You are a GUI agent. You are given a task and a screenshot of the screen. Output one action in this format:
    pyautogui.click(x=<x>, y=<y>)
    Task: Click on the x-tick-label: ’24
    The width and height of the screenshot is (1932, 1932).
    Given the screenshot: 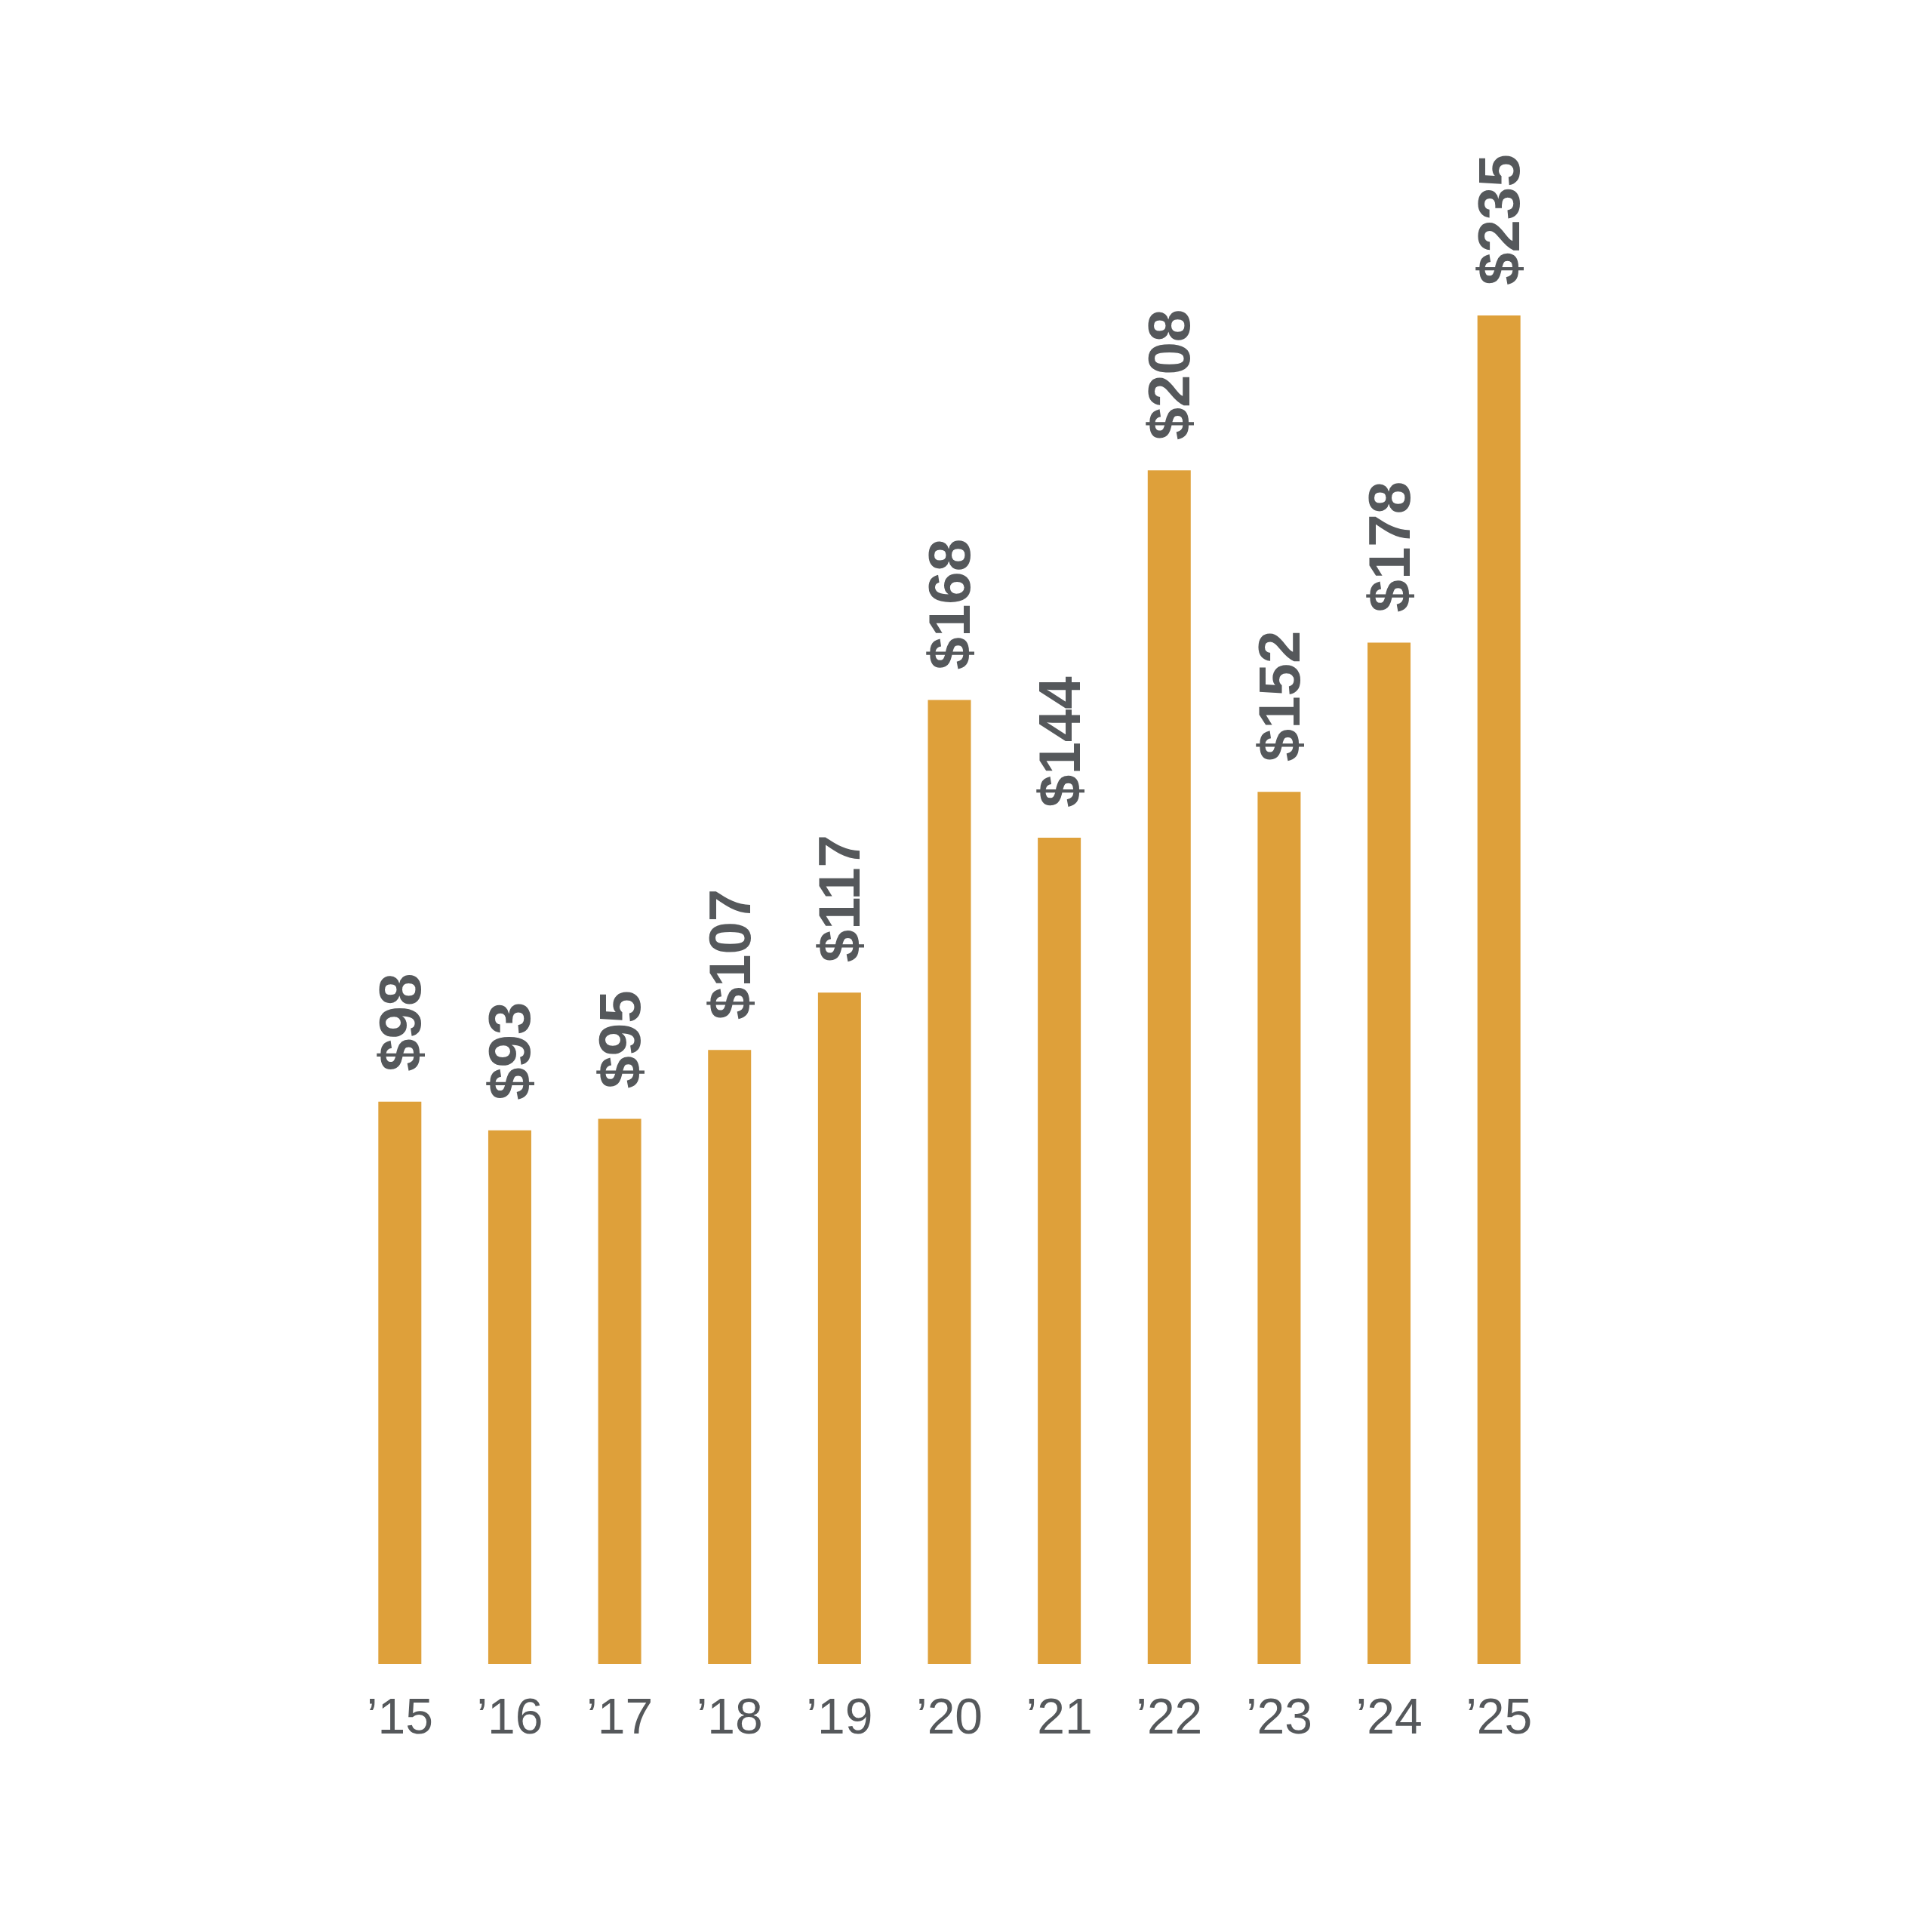 What is the action you would take?
    pyautogui.click(x=1389, y=1716)
    